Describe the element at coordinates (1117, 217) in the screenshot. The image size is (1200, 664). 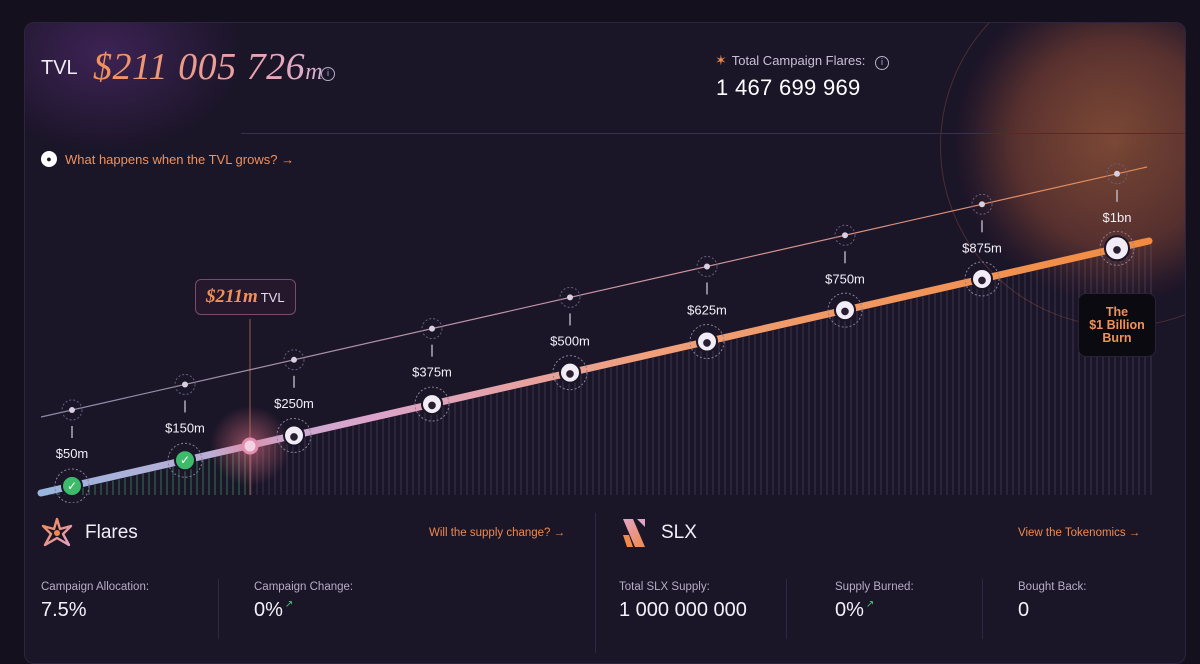
I see `milestone-label: $1bn` at that location.